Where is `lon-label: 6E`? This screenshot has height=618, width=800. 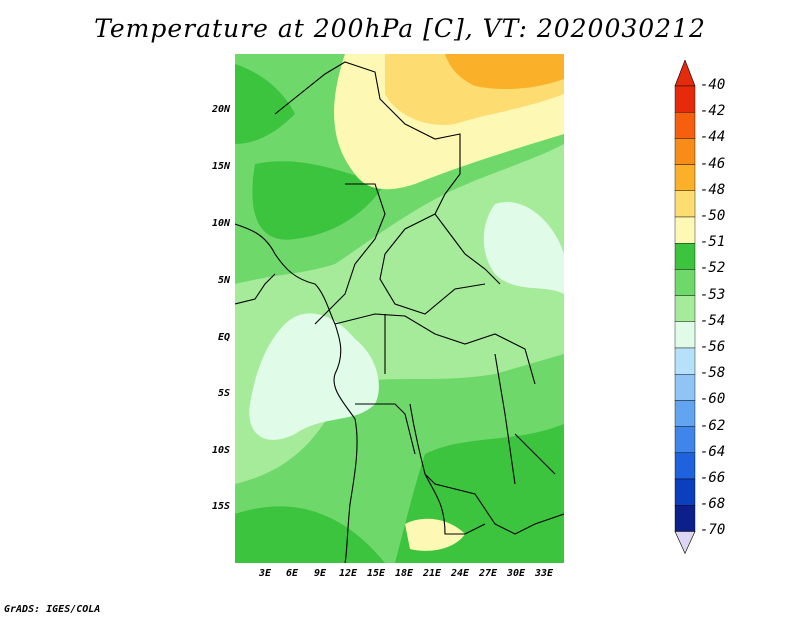 lon-label: 6E is located at coordinates (292, 573).